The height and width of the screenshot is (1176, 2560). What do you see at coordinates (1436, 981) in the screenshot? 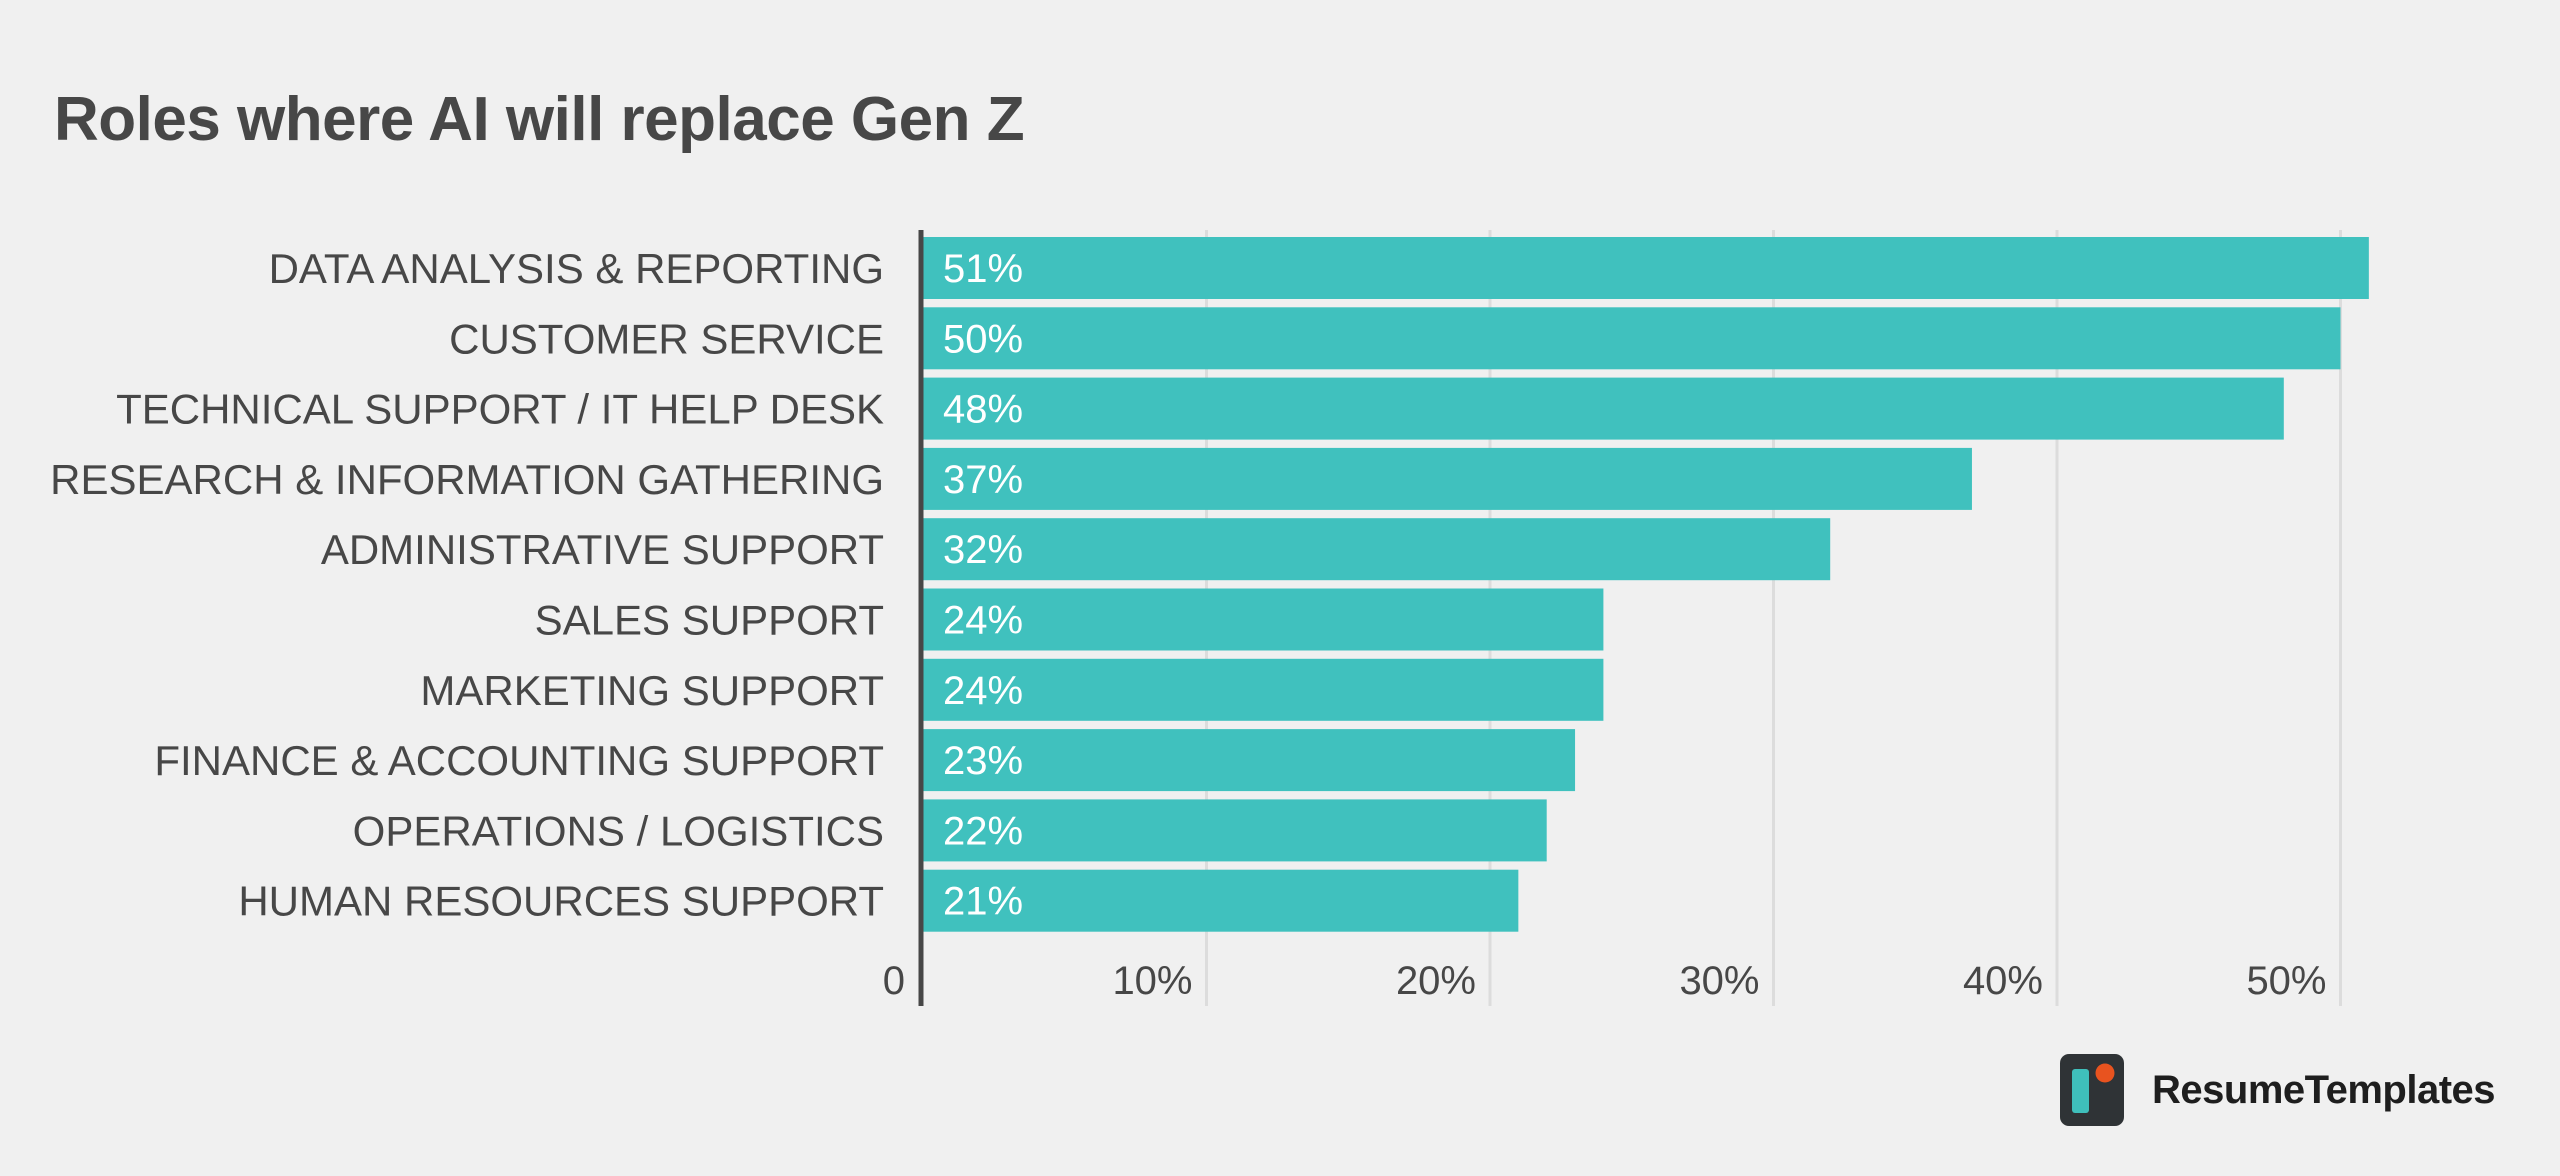
I see `x-tick-label: 20%` at bounding box center [1436, 981].